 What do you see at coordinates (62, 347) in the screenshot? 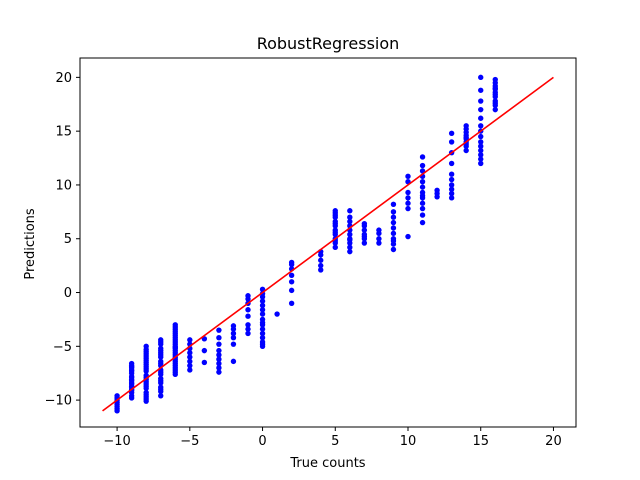
I see `y-tick-label: −5` at bounding box center [62, 347].